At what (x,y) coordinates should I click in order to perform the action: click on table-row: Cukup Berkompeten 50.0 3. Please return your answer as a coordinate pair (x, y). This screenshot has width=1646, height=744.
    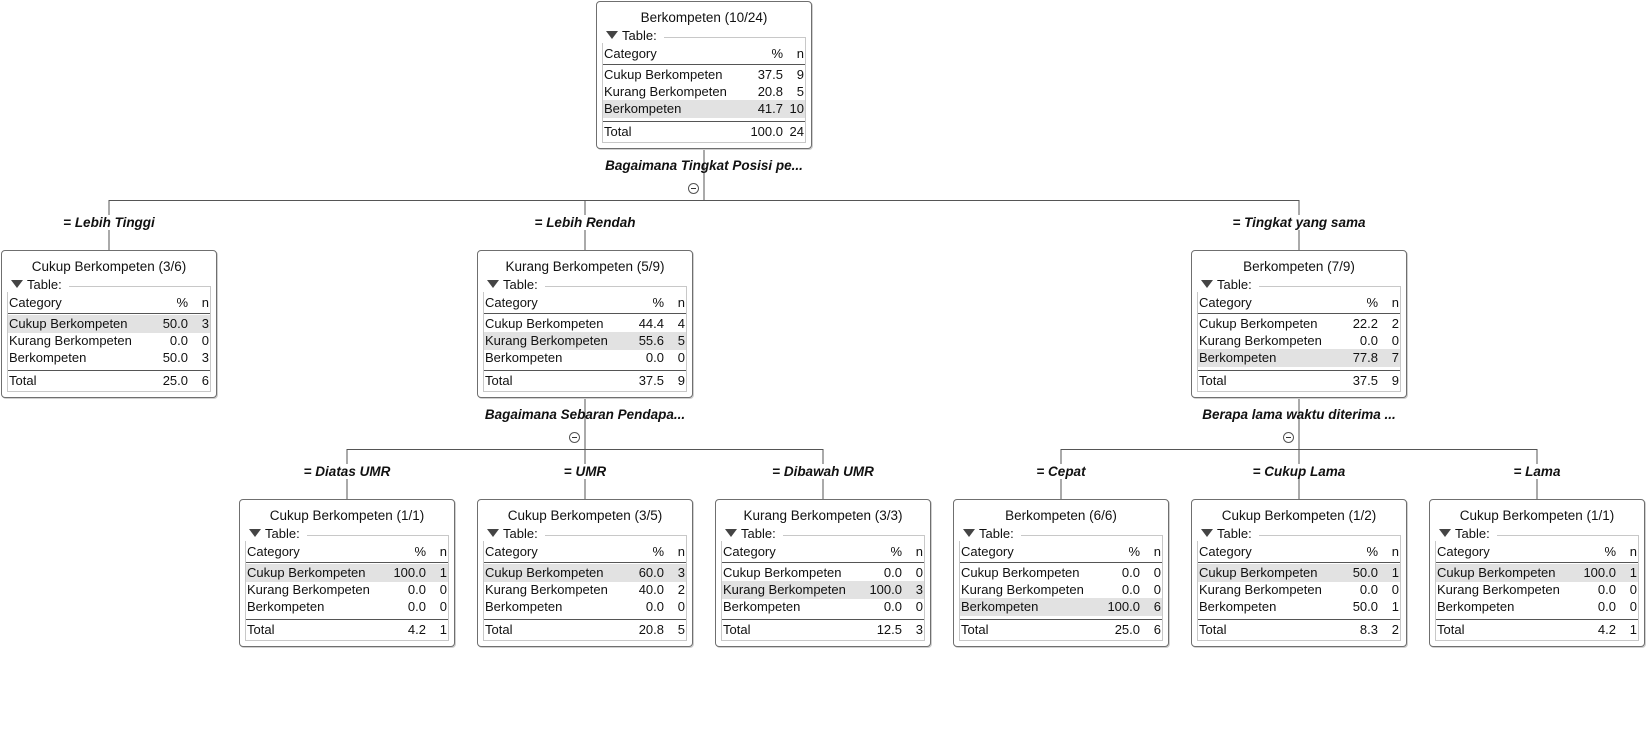
    Looking at the image, I should click on (109, 324).